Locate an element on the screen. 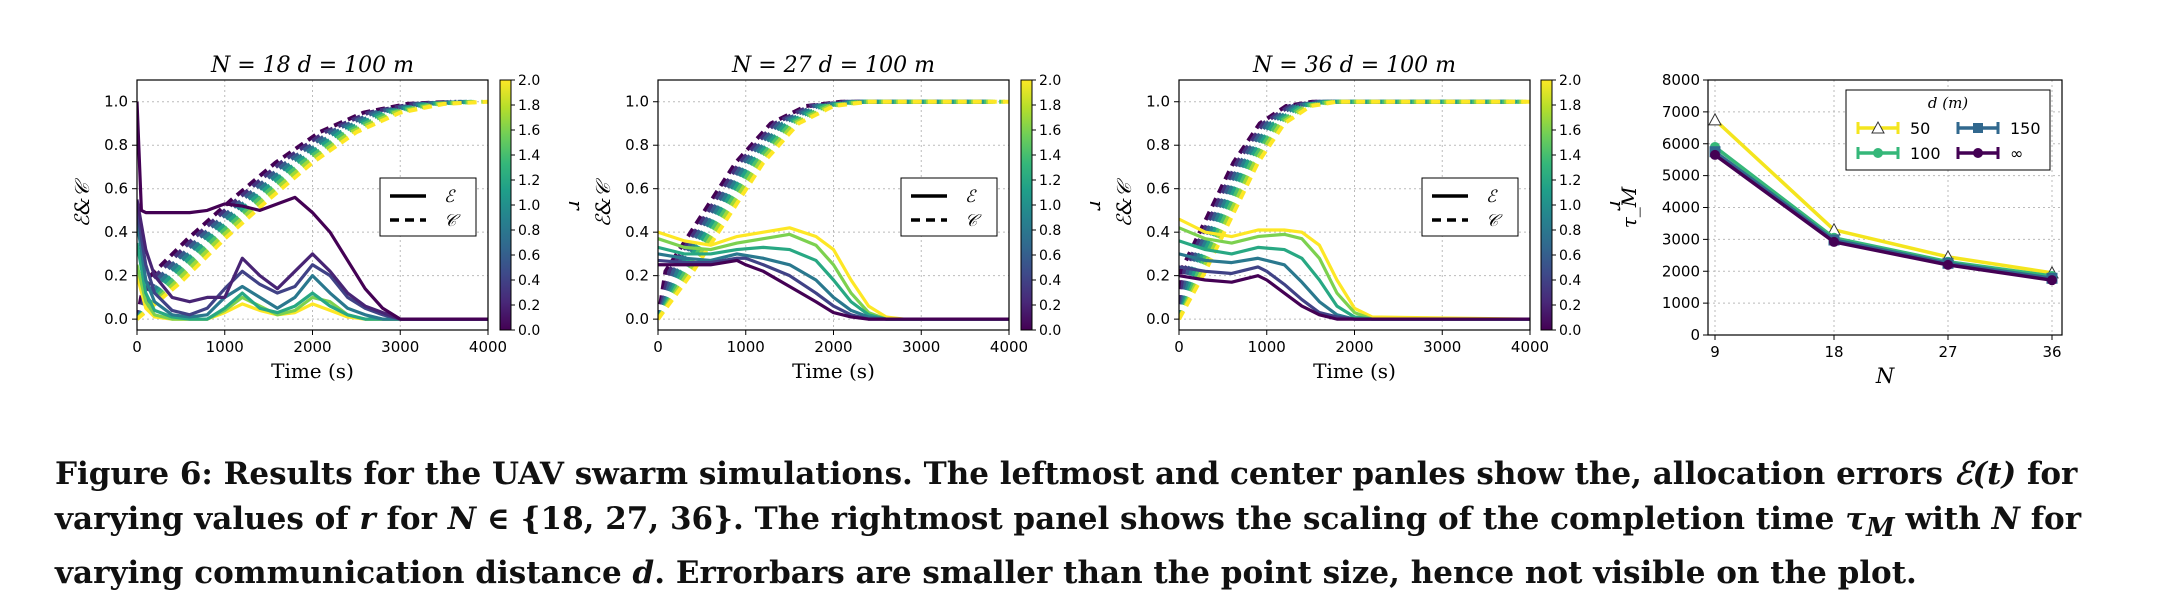  y-tick-label: 2000 is located at coordinates (1681, 271).